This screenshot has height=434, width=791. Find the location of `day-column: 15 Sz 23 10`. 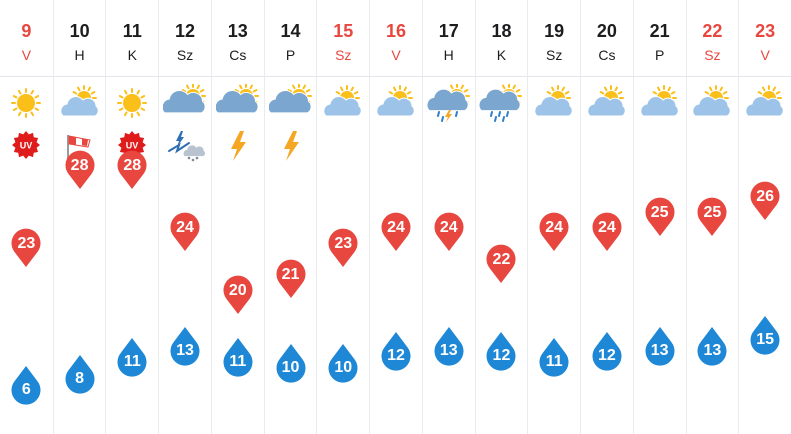

day-column: 15 Sz 23 10 is located at coordinates (342, 217).